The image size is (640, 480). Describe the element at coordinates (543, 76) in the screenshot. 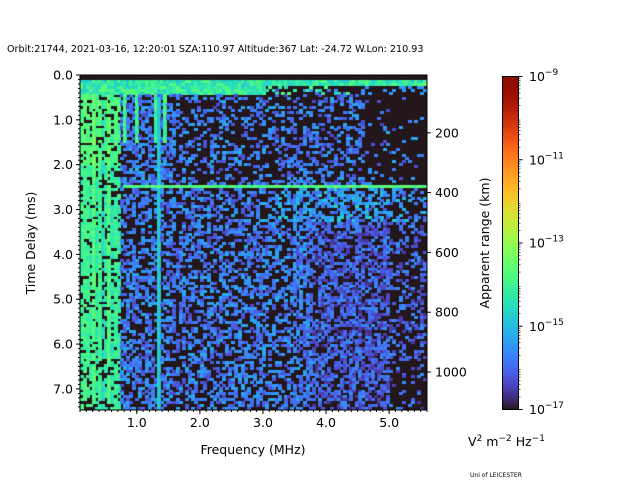

I see `colorbar-tick-label: 10−9` at that location.